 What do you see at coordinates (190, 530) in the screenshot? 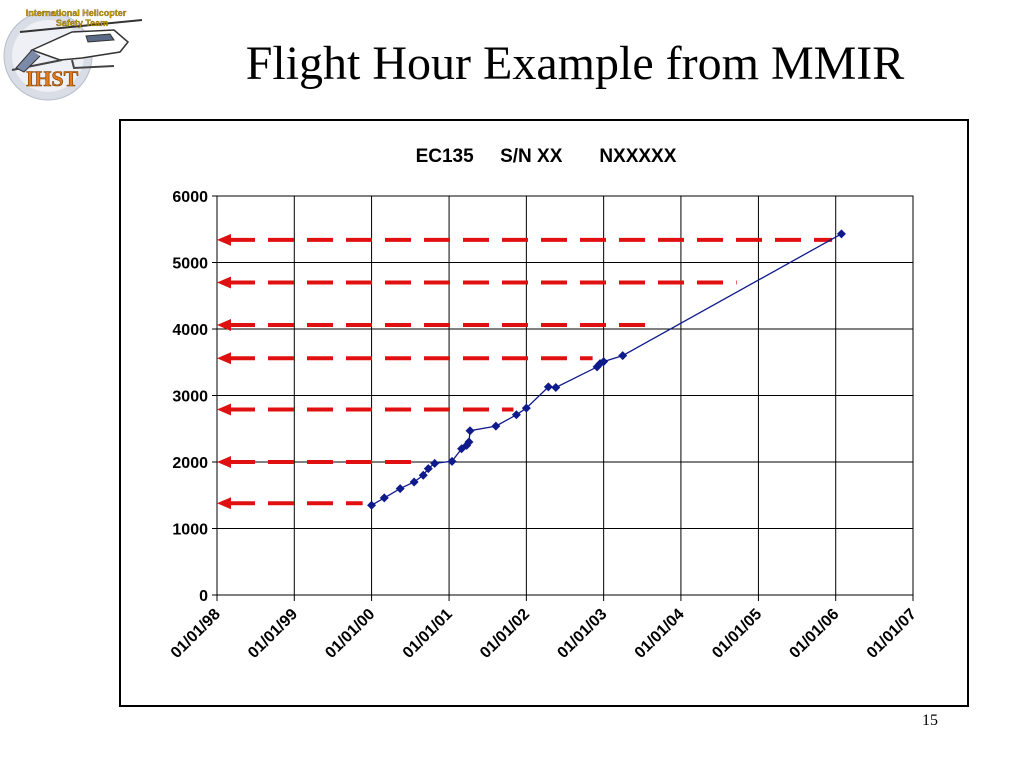
I see `y-tick-label: 1000` at bounding box center [190, 530].